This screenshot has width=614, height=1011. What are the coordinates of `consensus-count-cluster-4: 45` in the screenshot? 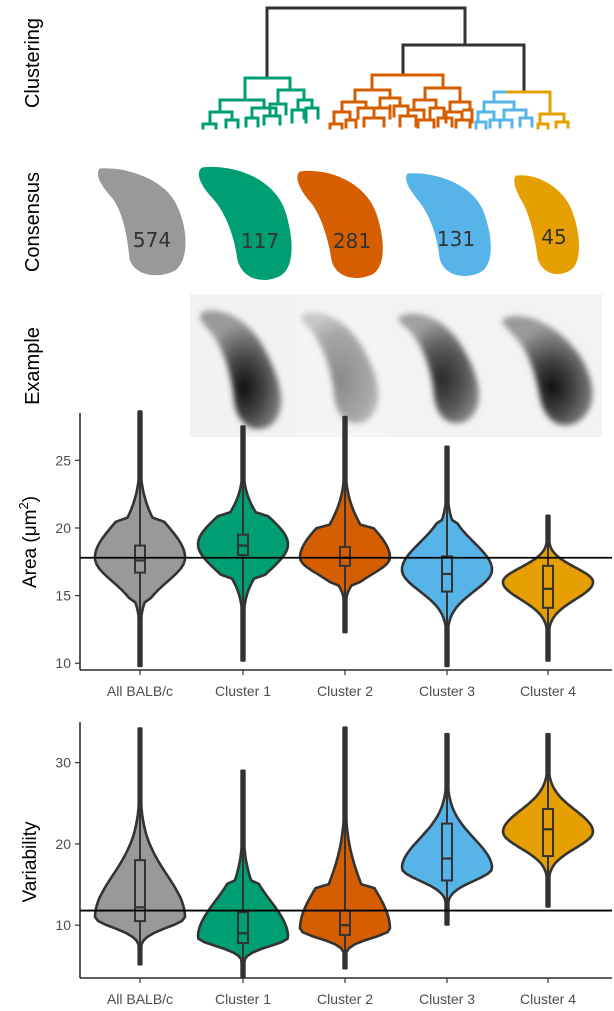 It's located at (553, 237).